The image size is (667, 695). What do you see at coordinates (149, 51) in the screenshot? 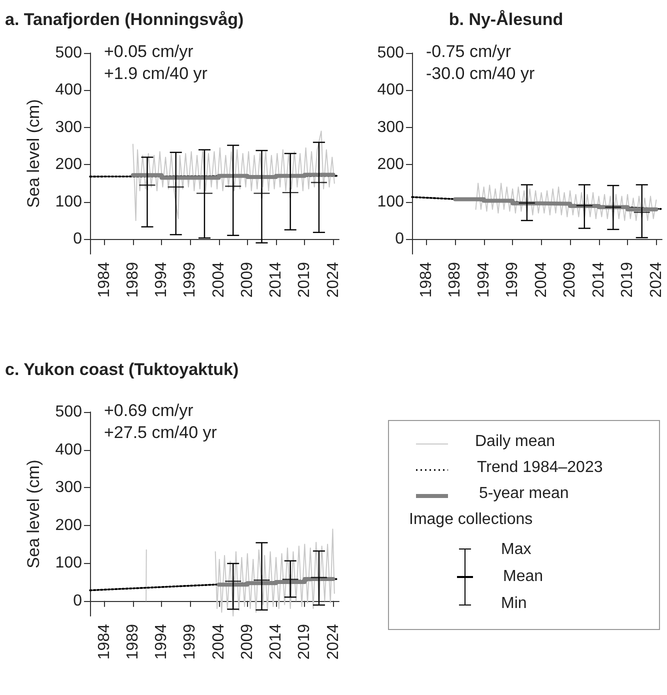
I see `annotation: +0.05 cm/yr` at bounding box center [149, 51].